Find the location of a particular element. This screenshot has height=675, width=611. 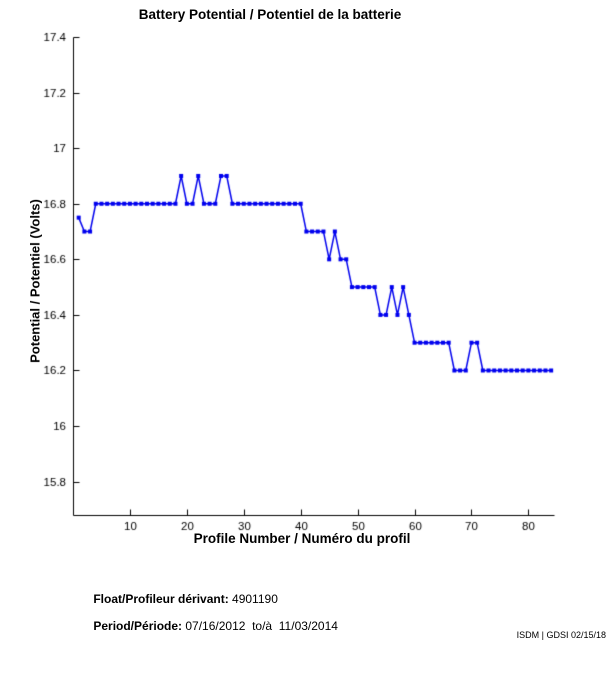

float-id-line: Float/Profileur dérivant: 4901190 is located at coordinates (179, 599).